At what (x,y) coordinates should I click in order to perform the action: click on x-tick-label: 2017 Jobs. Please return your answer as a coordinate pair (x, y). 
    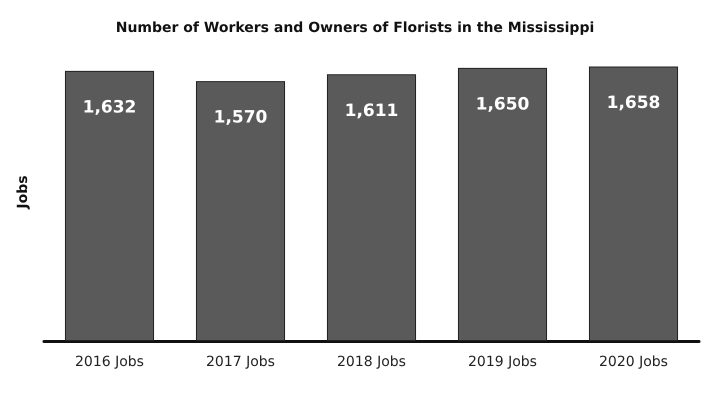
    Looking at the image, I should click on (240, 362).